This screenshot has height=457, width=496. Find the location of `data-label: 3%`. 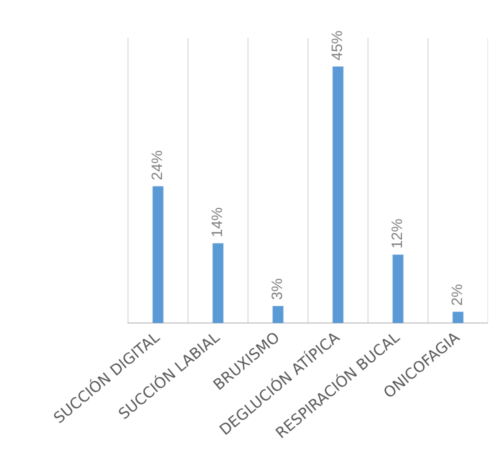

data-label: 3% is located at coordinates (277, 289).